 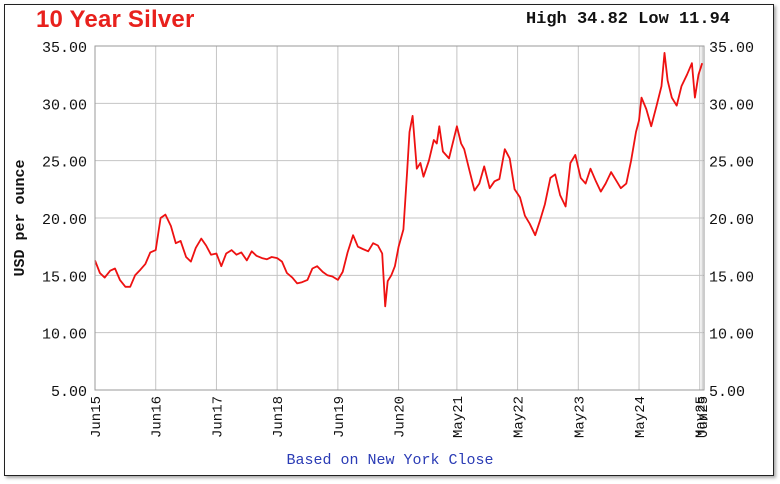 What do you see at coordinates (218, 417) in the screenshot?
I see `x-tick-label: Jun17` at bounding box center [218, 417].